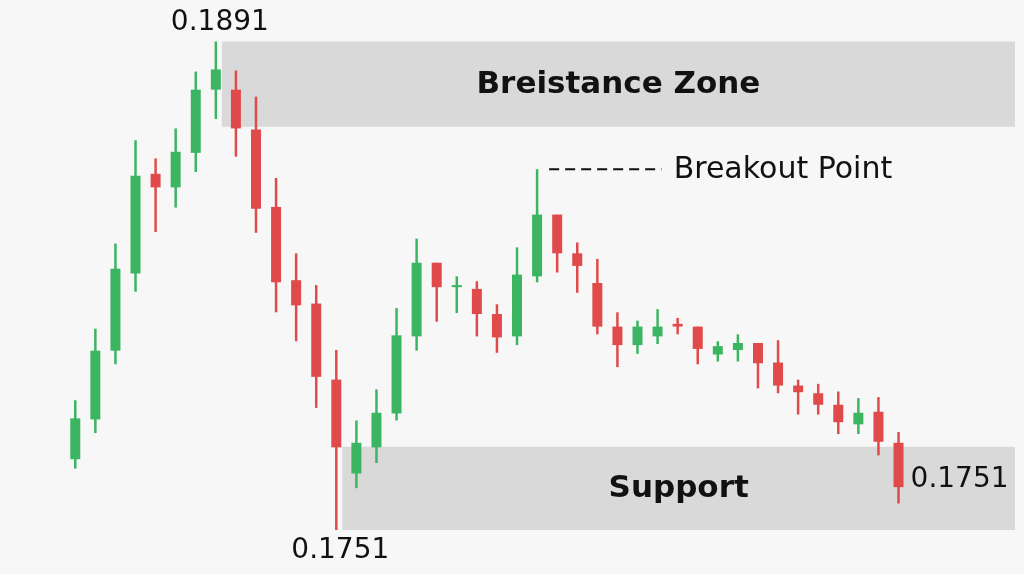  What do you see at coordinates (618, 82) in the screenshot?
I see `band-label: Breistance Zone` at bounding box center [618, 82].